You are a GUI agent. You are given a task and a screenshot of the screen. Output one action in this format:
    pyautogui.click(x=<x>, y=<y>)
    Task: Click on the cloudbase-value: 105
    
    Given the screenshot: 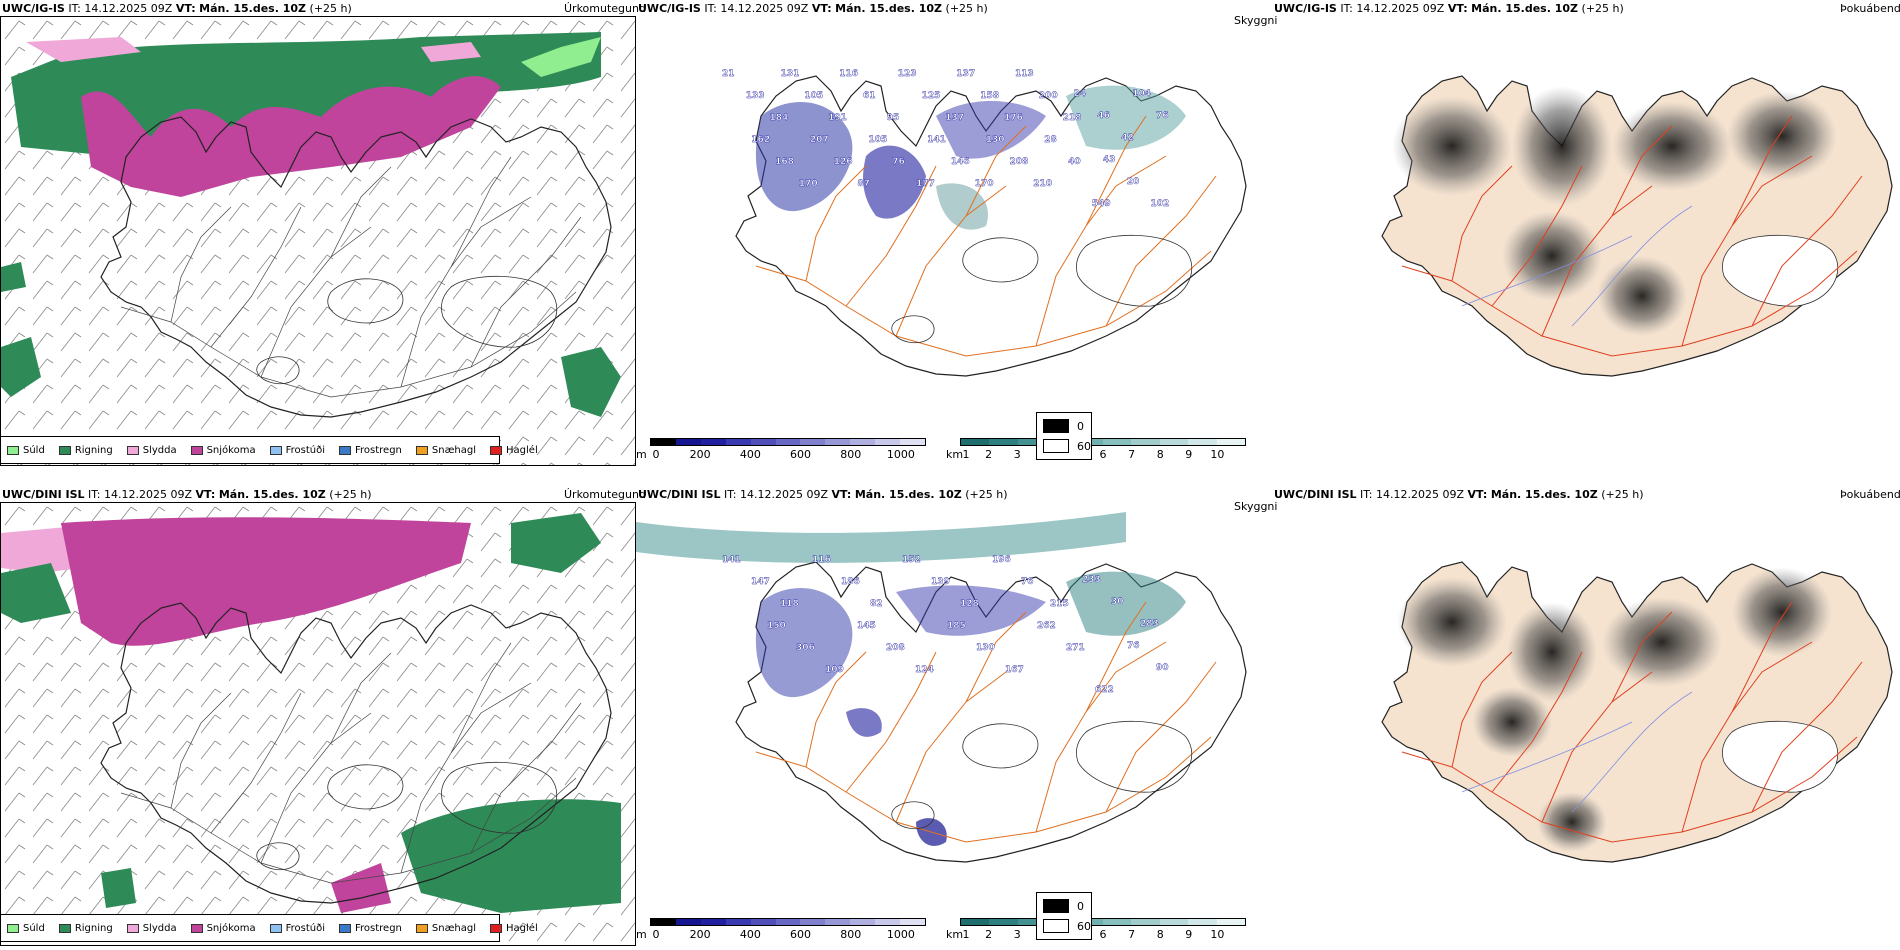 What is the action you would take?
    pyautogui.click(x=878, y=140)
    